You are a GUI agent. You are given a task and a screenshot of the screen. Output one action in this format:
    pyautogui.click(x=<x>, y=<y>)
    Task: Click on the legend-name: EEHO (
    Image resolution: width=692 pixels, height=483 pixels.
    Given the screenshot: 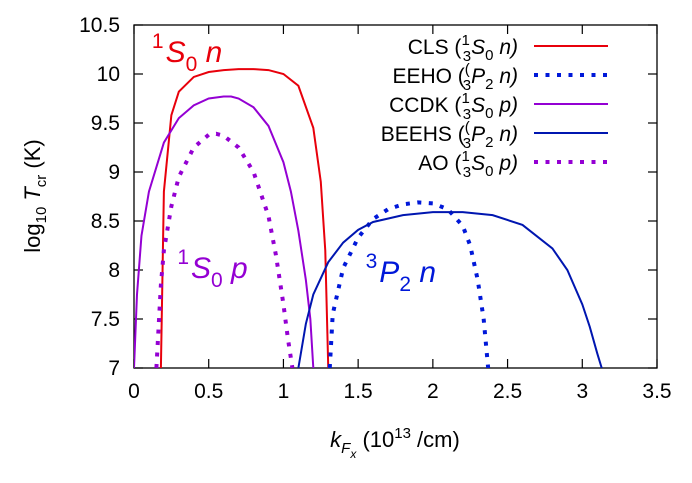 What is the action you would take?
    pyautogui.click(x=428, y=76)
    